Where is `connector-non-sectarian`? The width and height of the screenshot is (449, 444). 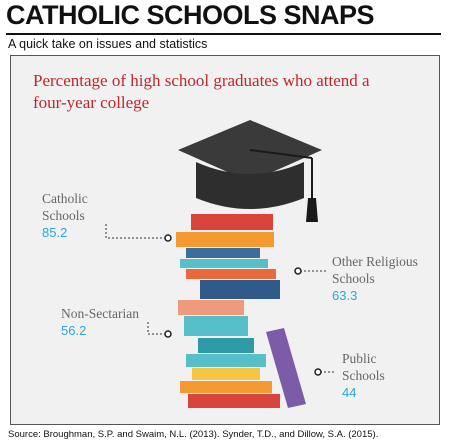 connector-non-sectarian is located at coordinates (156, 328).